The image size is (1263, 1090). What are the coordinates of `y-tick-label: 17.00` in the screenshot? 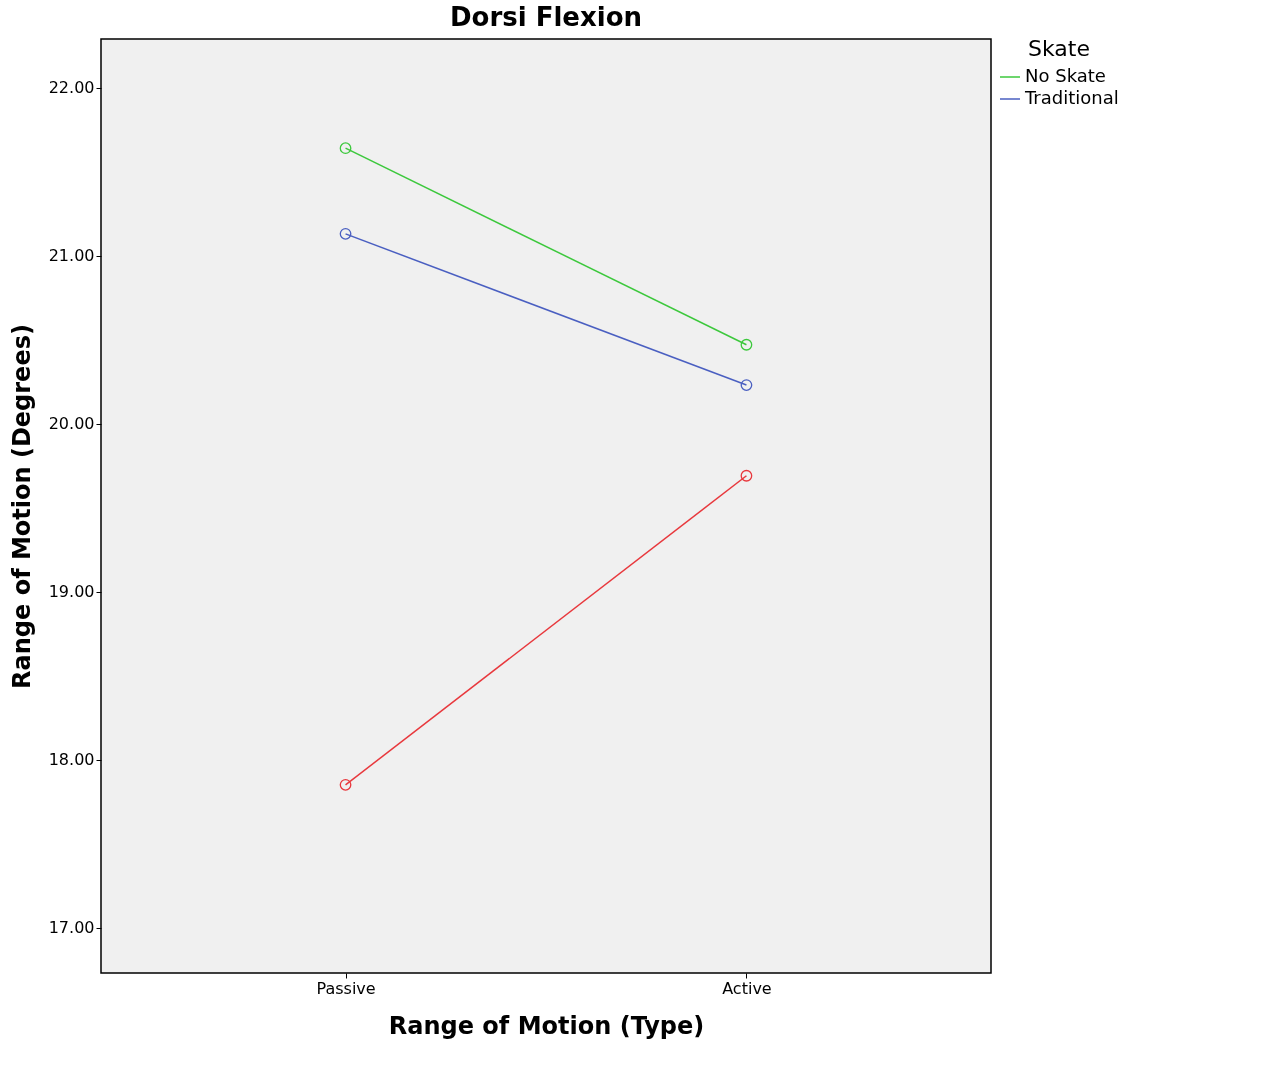 It's located at (71, 928).